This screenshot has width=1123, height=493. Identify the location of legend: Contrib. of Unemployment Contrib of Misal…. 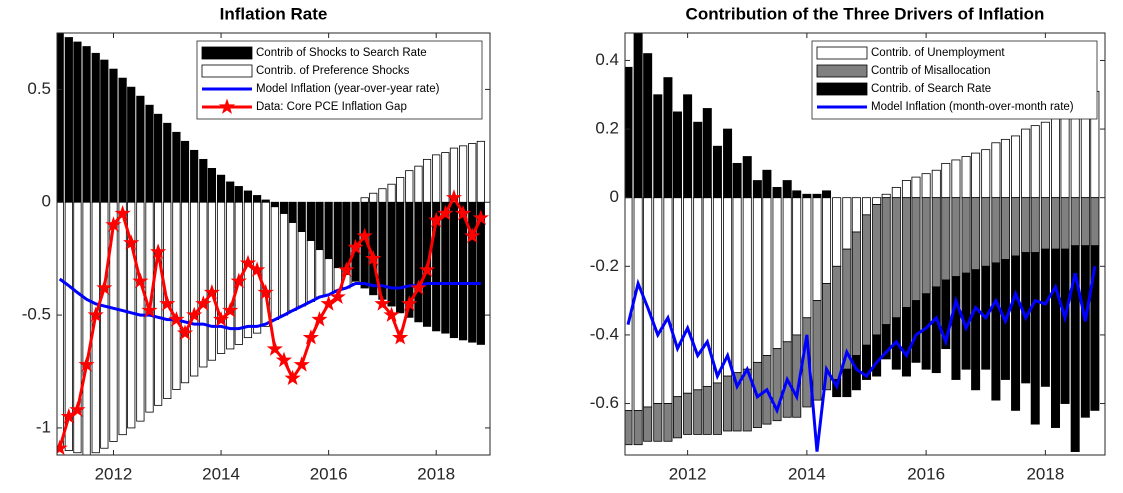
(954, 80).